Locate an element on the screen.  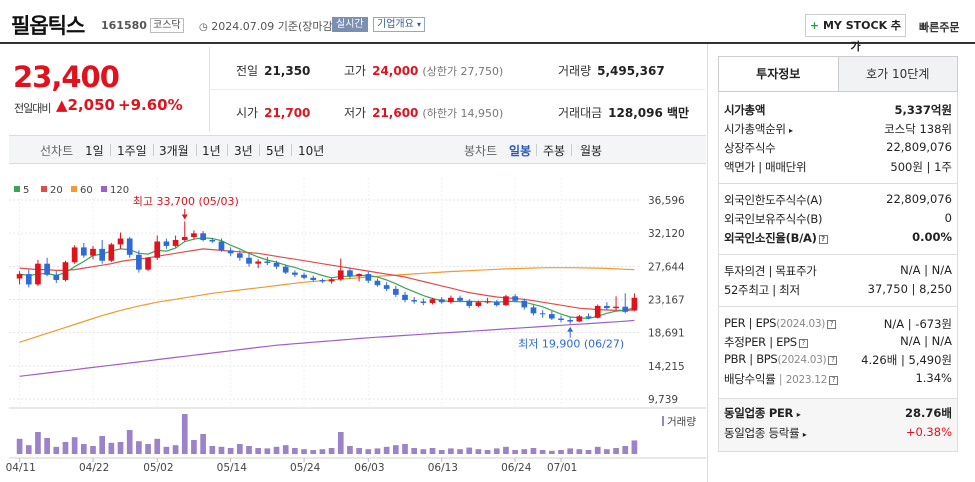
foreign-ratio-label: 외국인소진율(B/A)? is located at coordinates (776, 238).